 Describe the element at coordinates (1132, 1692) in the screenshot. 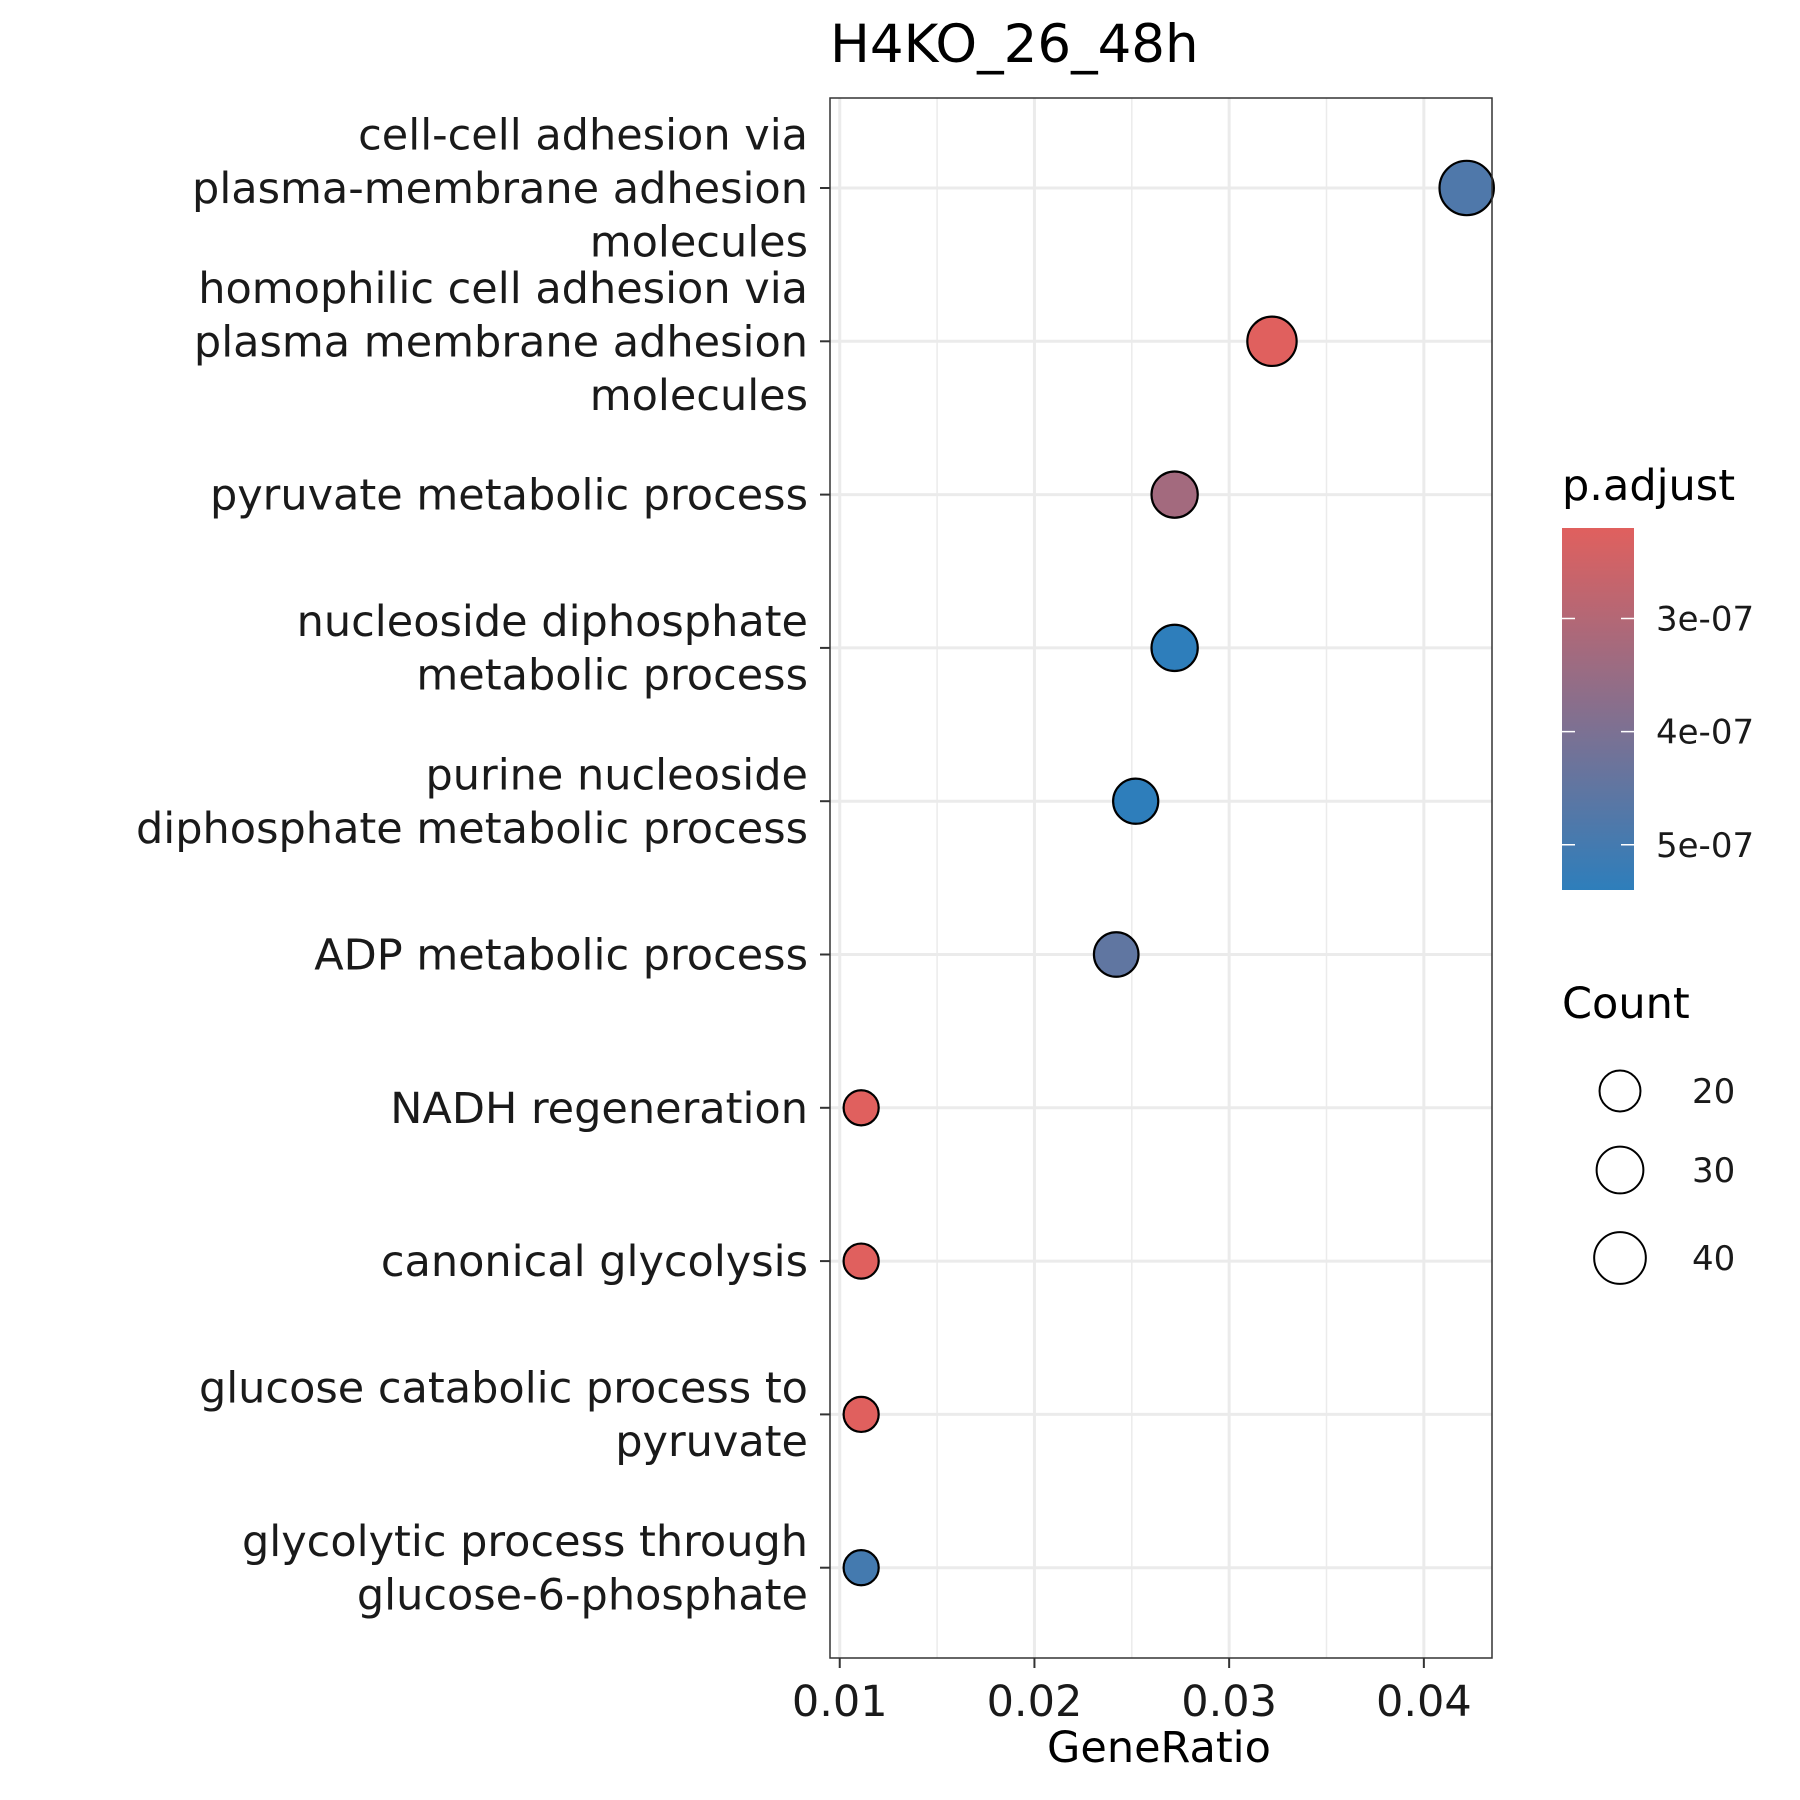

I see `x-axis: 0.01 0.02 0.03 0.04` at that location.